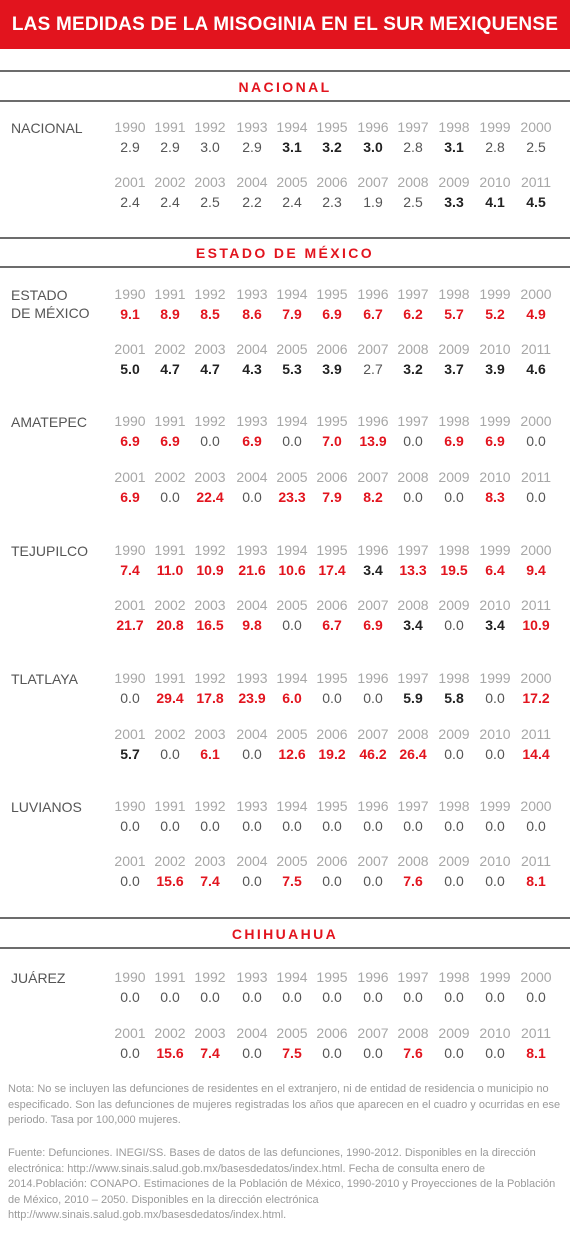  What do you see at coordinates (332, 349) in the screenshot?
I see `year-label: 2006` at bounding box center [332, 349].